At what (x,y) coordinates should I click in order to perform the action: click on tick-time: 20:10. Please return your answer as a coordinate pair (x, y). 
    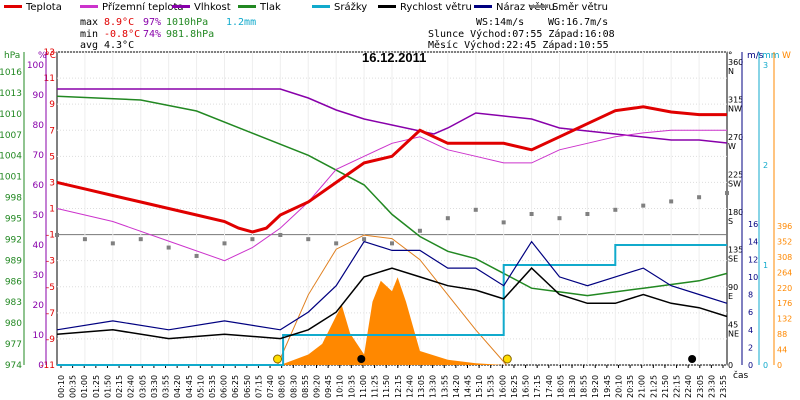
    Looking at the image, I should click on (618, 386).